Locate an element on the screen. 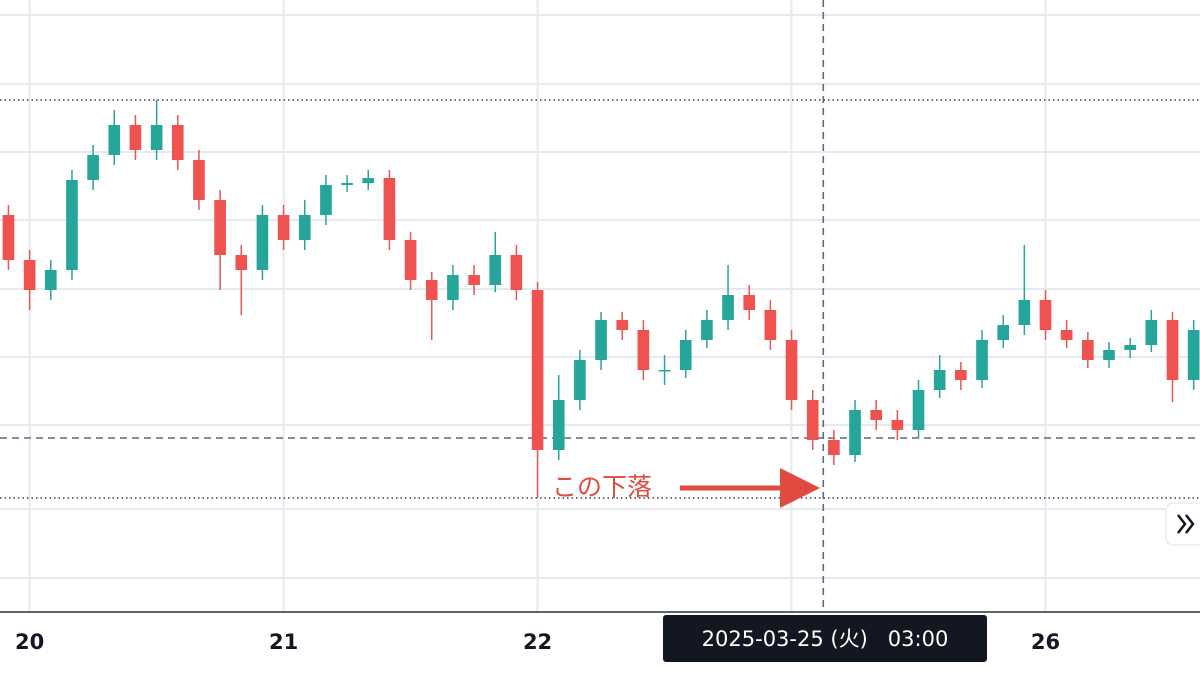  x-tick-label: 26 is located at coordinates (1045, 642).